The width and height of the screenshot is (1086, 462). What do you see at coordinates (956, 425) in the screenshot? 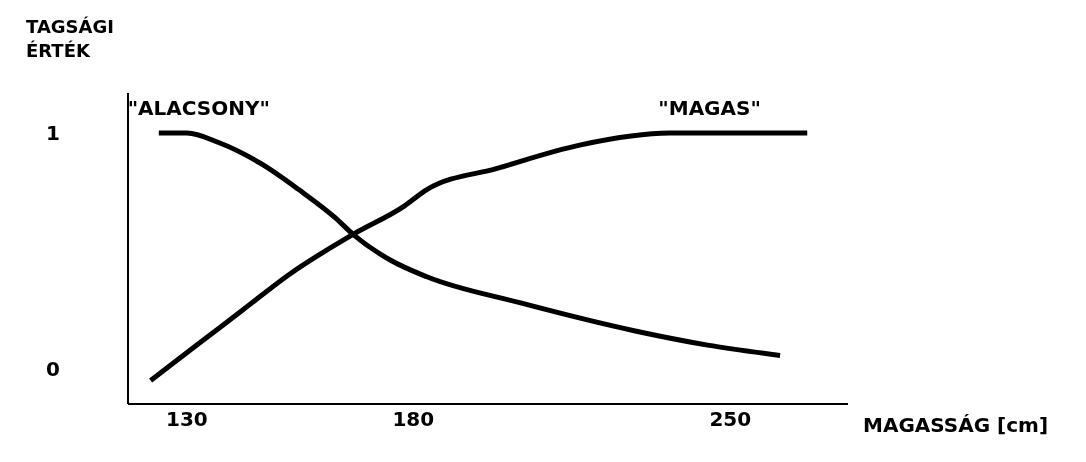
I see `x-axis-title: MAGASSÁG [cm]` at bounding box center [956, 425].